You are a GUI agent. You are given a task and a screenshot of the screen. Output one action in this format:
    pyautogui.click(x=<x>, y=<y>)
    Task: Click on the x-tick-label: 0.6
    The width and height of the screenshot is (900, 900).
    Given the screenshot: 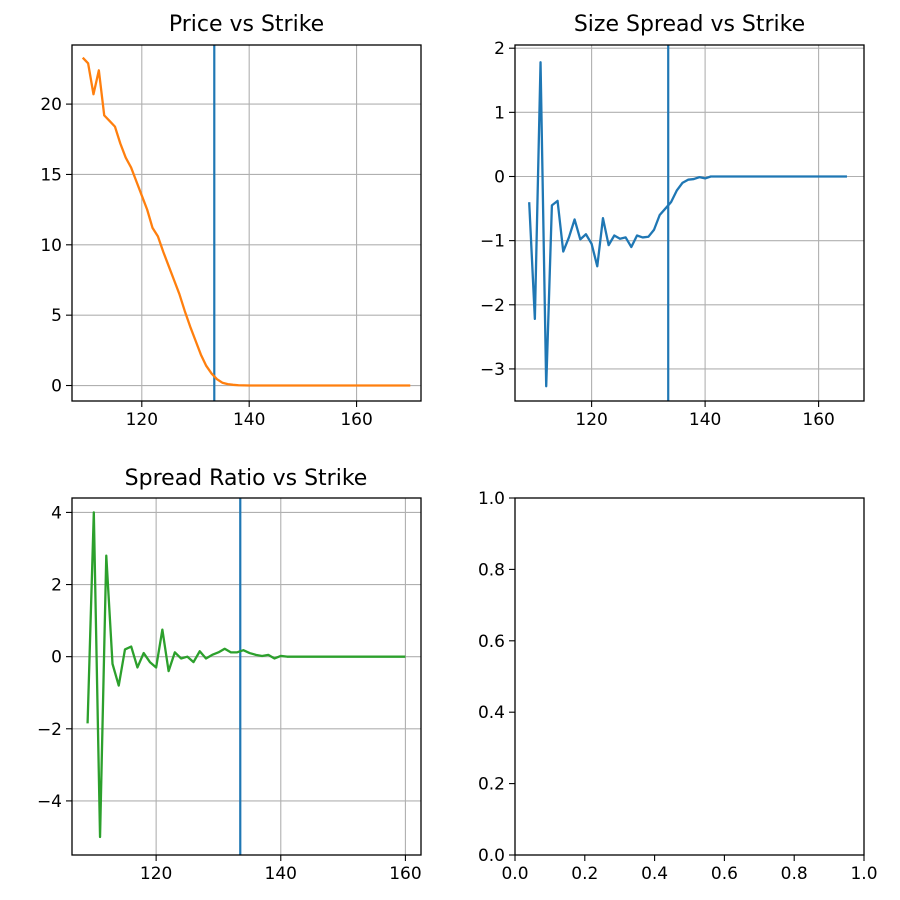 What is the action you would take?
    pyautogui.click(x=724, y=874)
    